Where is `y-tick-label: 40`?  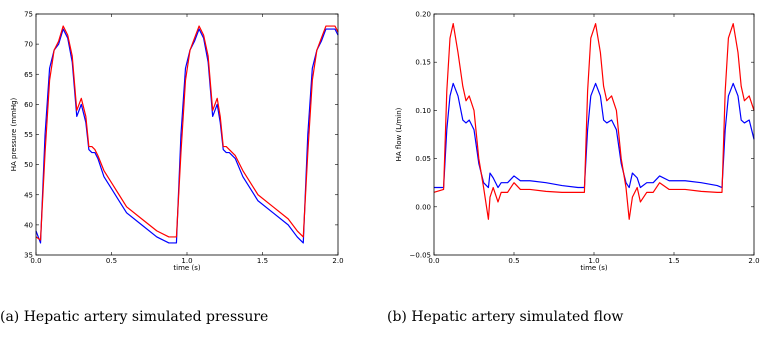 y-tick-label: 40 is located at coordinates (28, 225).